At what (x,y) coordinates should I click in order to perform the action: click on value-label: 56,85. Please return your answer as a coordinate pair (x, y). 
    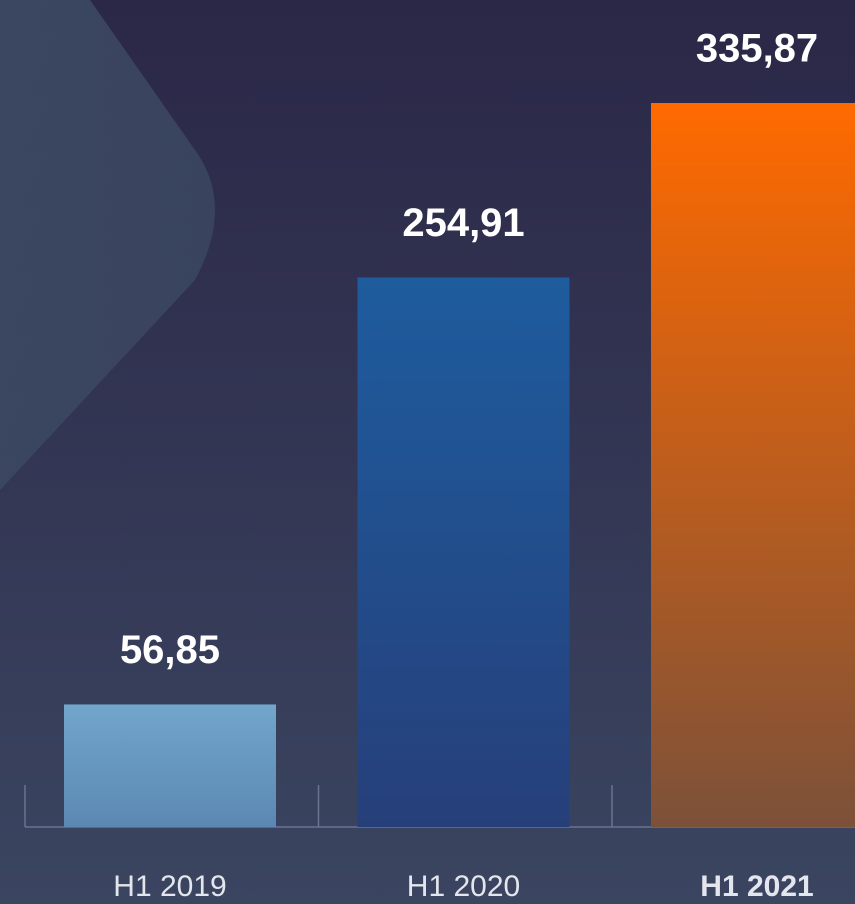
    Looking at the image, I should click on (170, 650).